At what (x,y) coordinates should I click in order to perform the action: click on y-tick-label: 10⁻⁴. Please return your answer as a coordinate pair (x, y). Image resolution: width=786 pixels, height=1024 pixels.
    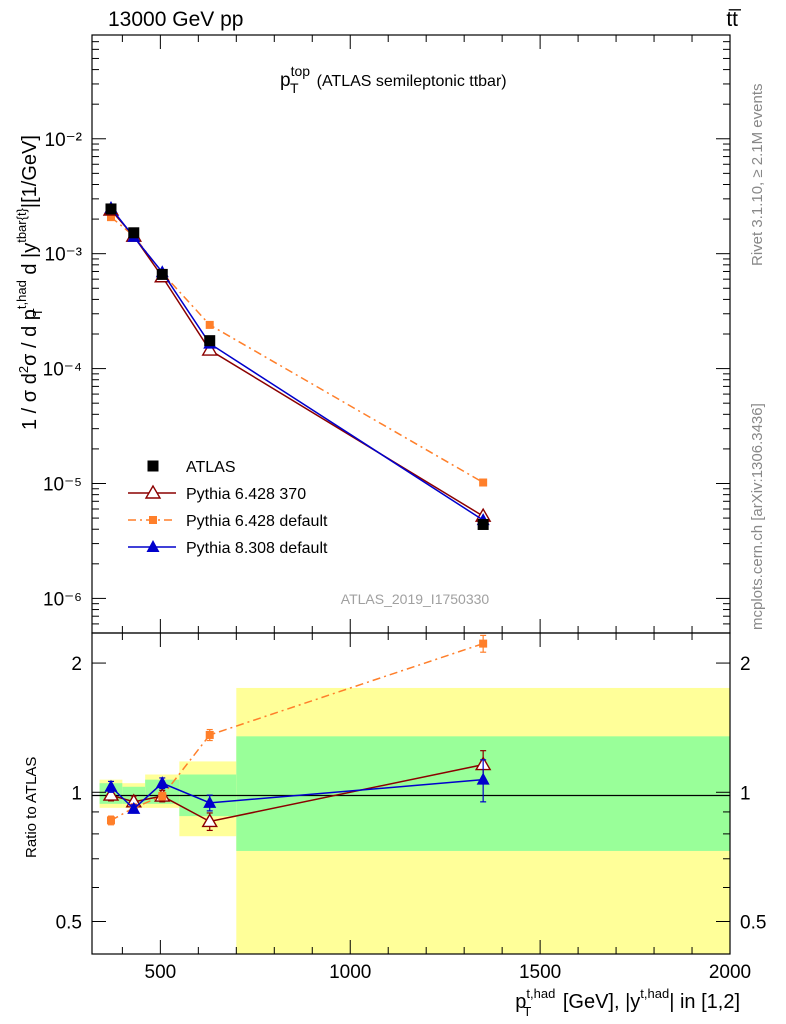
    Looking at the image, I should click on (62, 370).